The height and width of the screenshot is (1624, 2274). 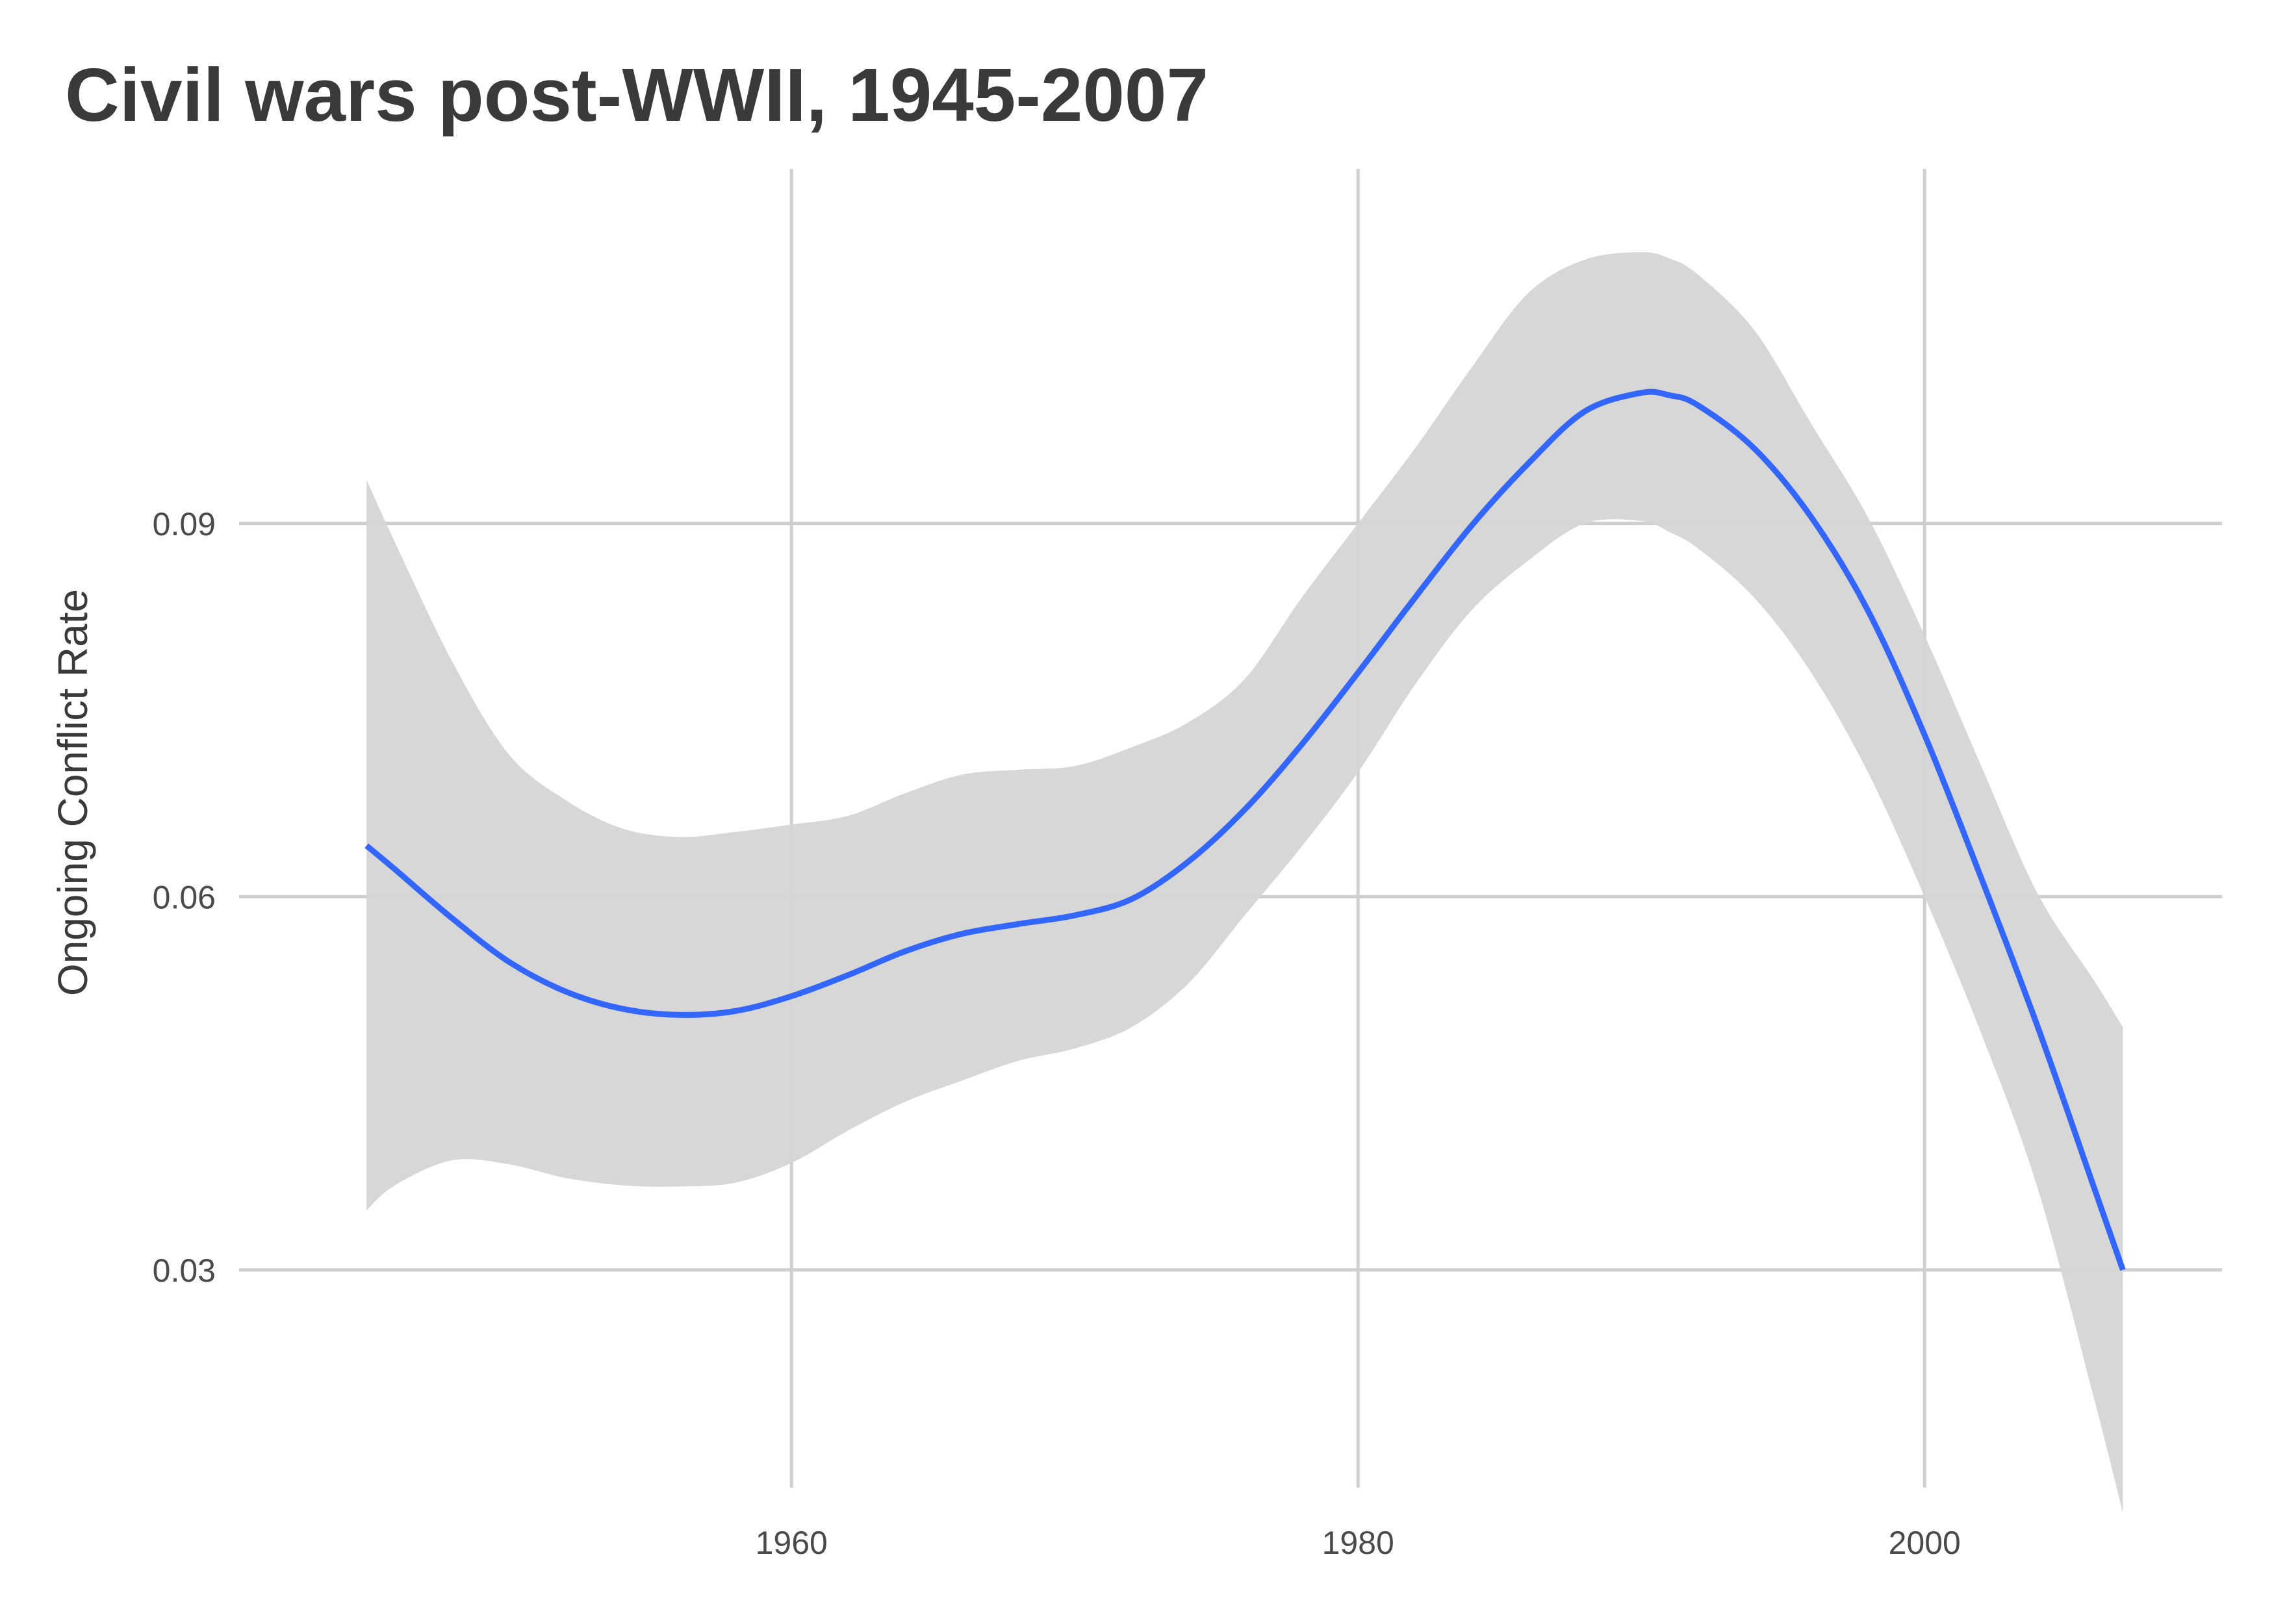 I want to click on y-tick-label-0.06: 0.06, so click(x=184, y=897).